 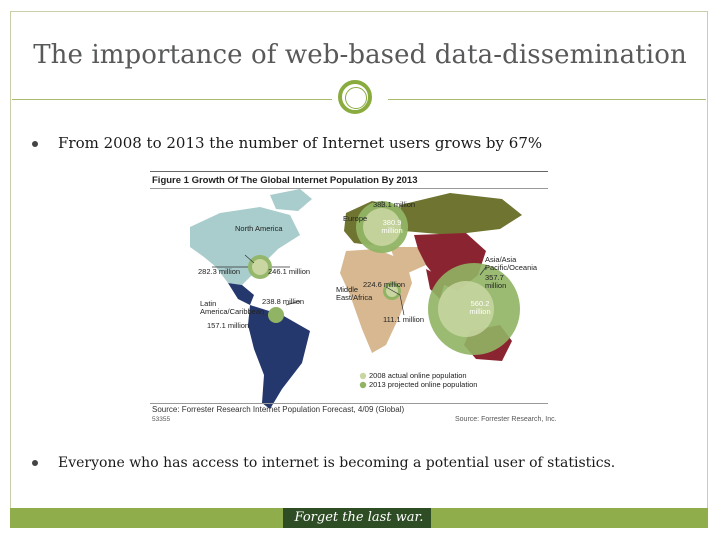 What do you see at coordinates (354, 293) in the screenshot?
I see `label-mideast: Middle East/Africa` at bounding box center [354, 293].